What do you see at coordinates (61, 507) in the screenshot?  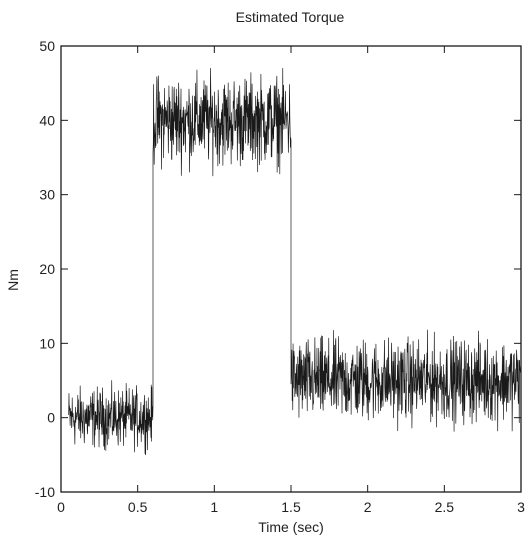 I see `x-tick-label: 0` at bounding box center [61, 507].